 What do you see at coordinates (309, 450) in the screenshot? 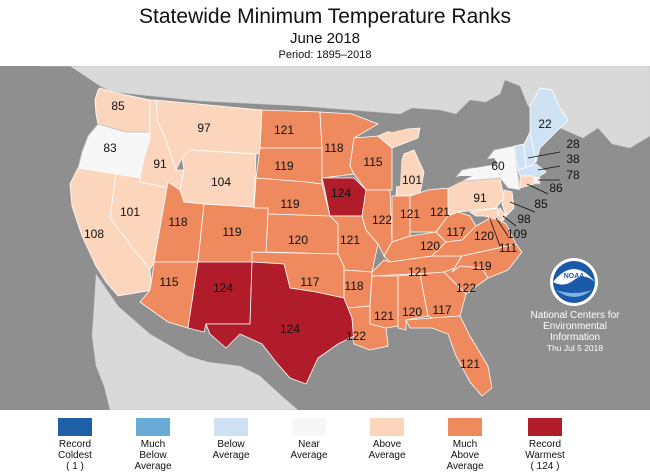
I see `legend-label: Near Average` at bounding box center [309, 450].